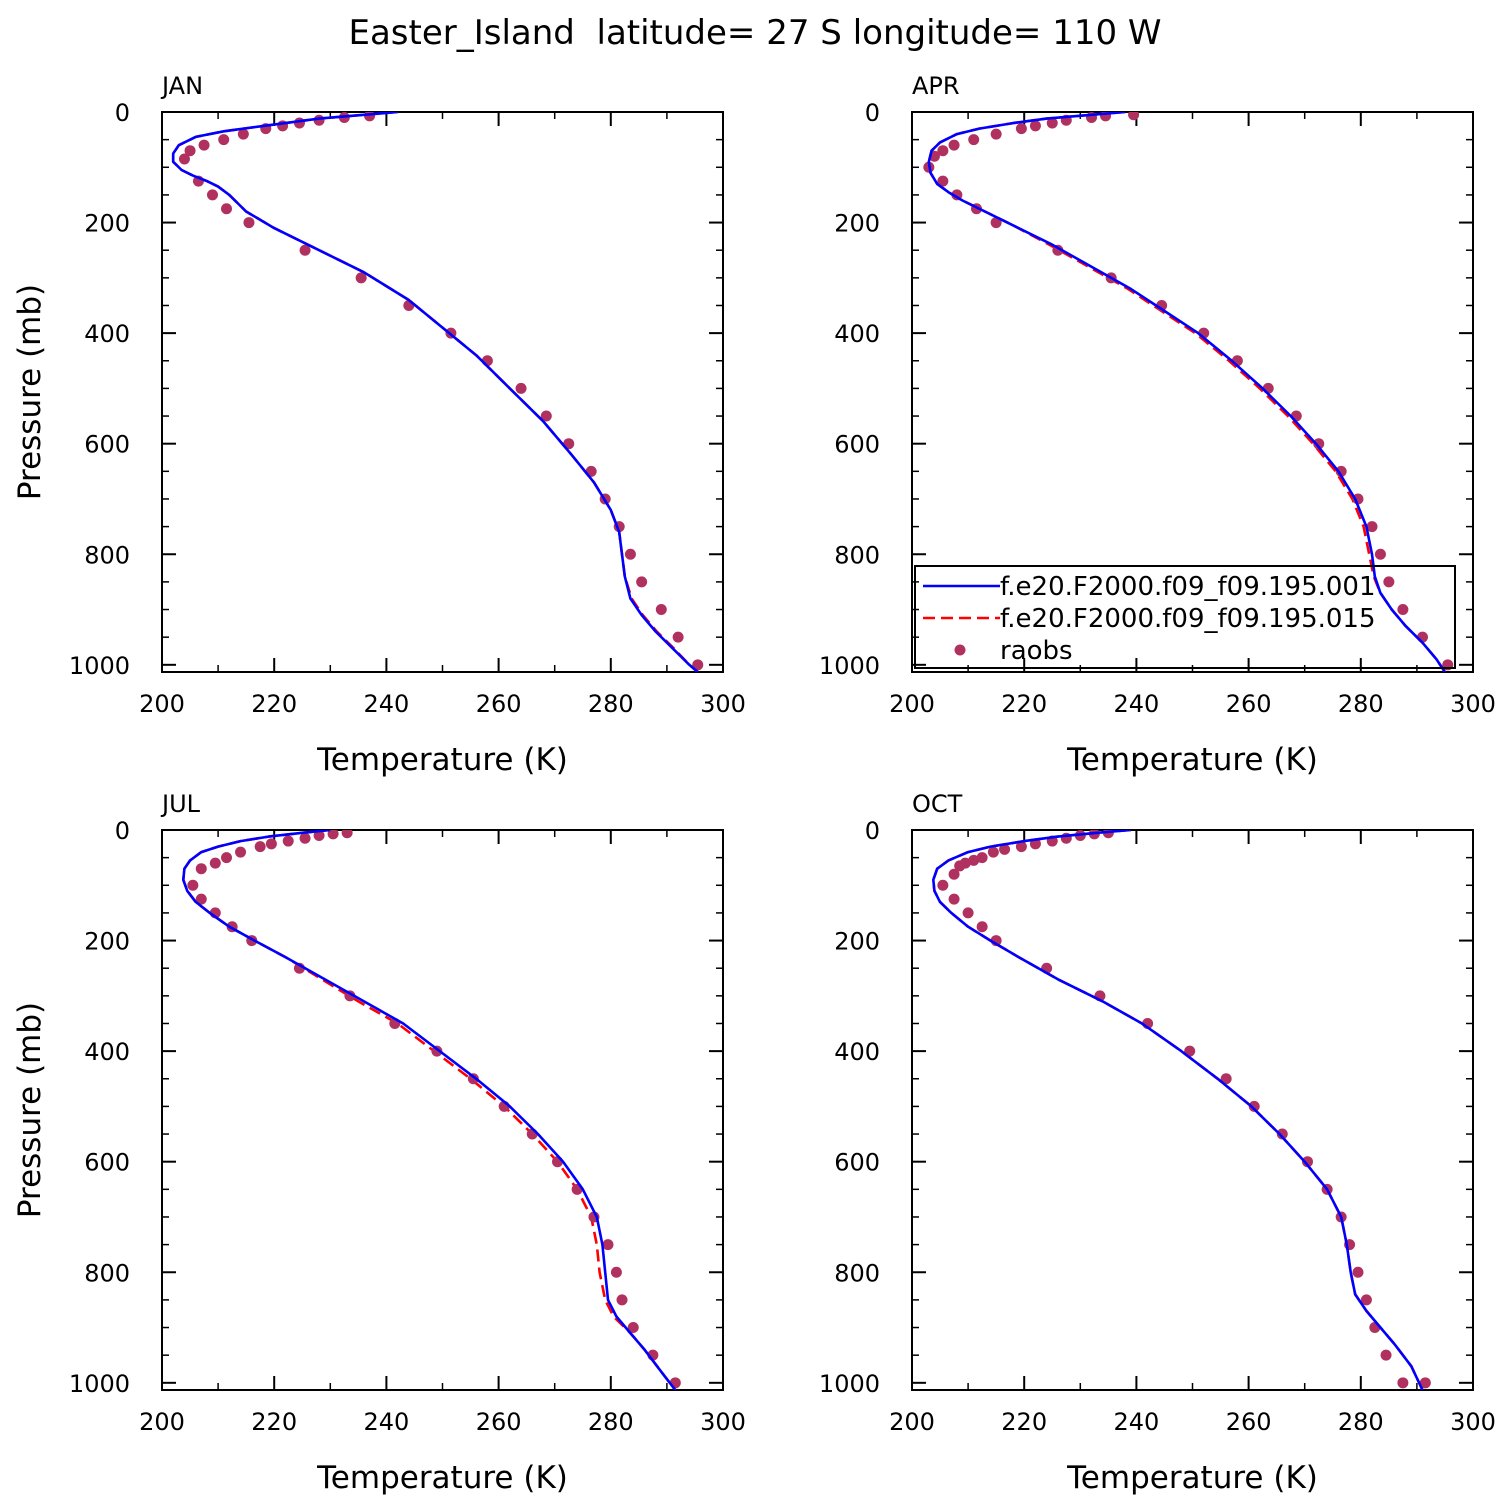  What do you see at coordinates (180, 804) in the screenshot?
I see `panel-label: JUL` at bounding box center [180, 804].